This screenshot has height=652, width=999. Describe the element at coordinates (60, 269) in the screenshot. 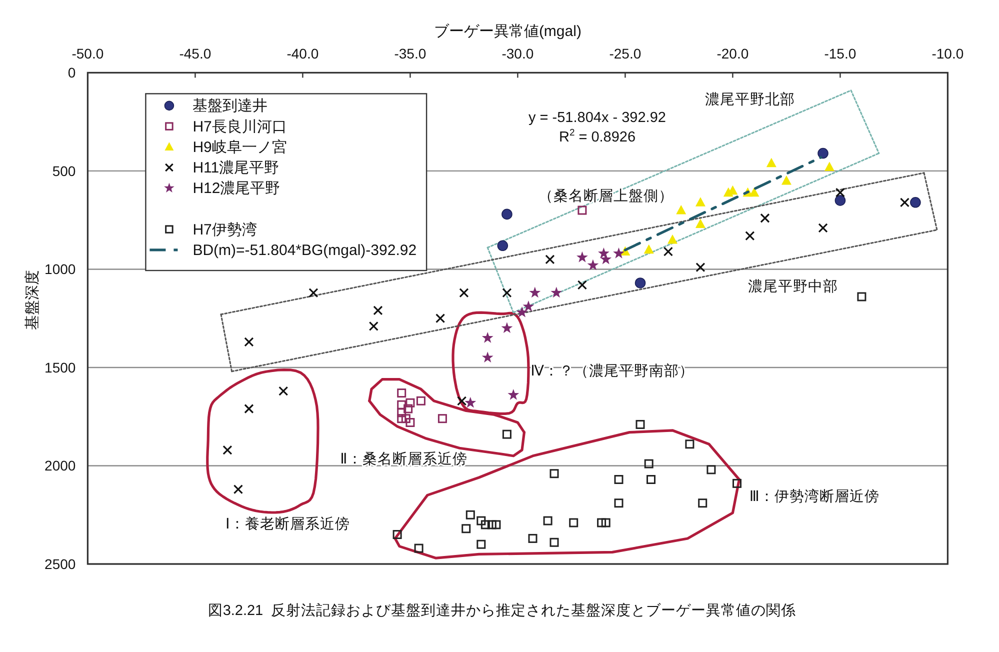

I see `y-tick-label: 1000` at that location.